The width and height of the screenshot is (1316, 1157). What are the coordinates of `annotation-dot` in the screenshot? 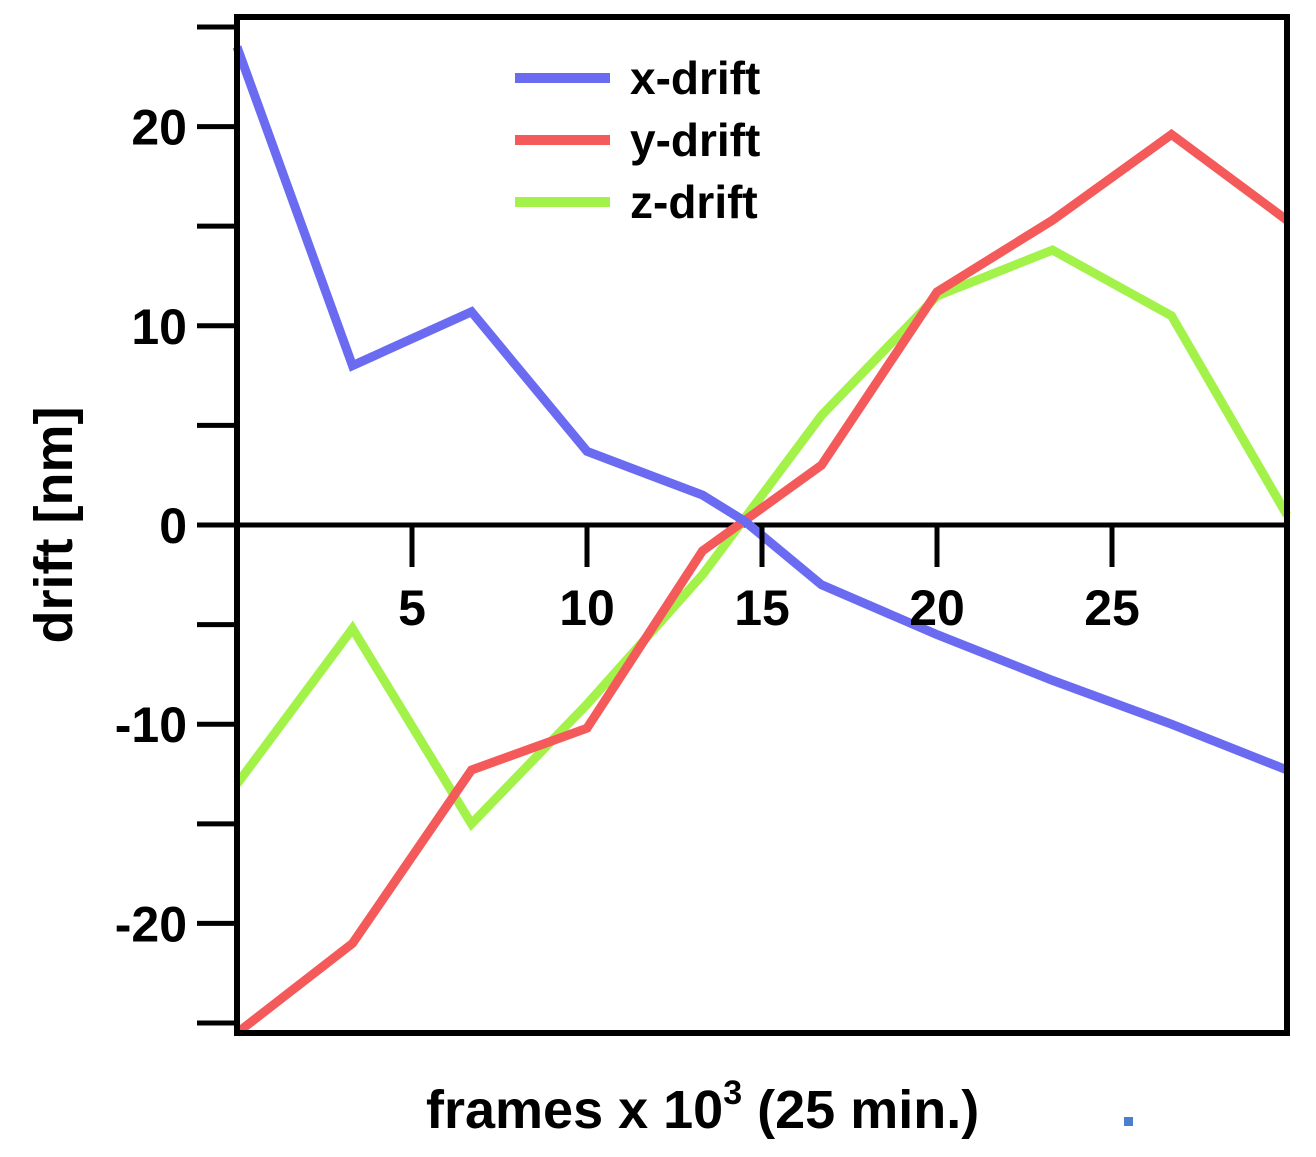 It's located at (1128, 1121).